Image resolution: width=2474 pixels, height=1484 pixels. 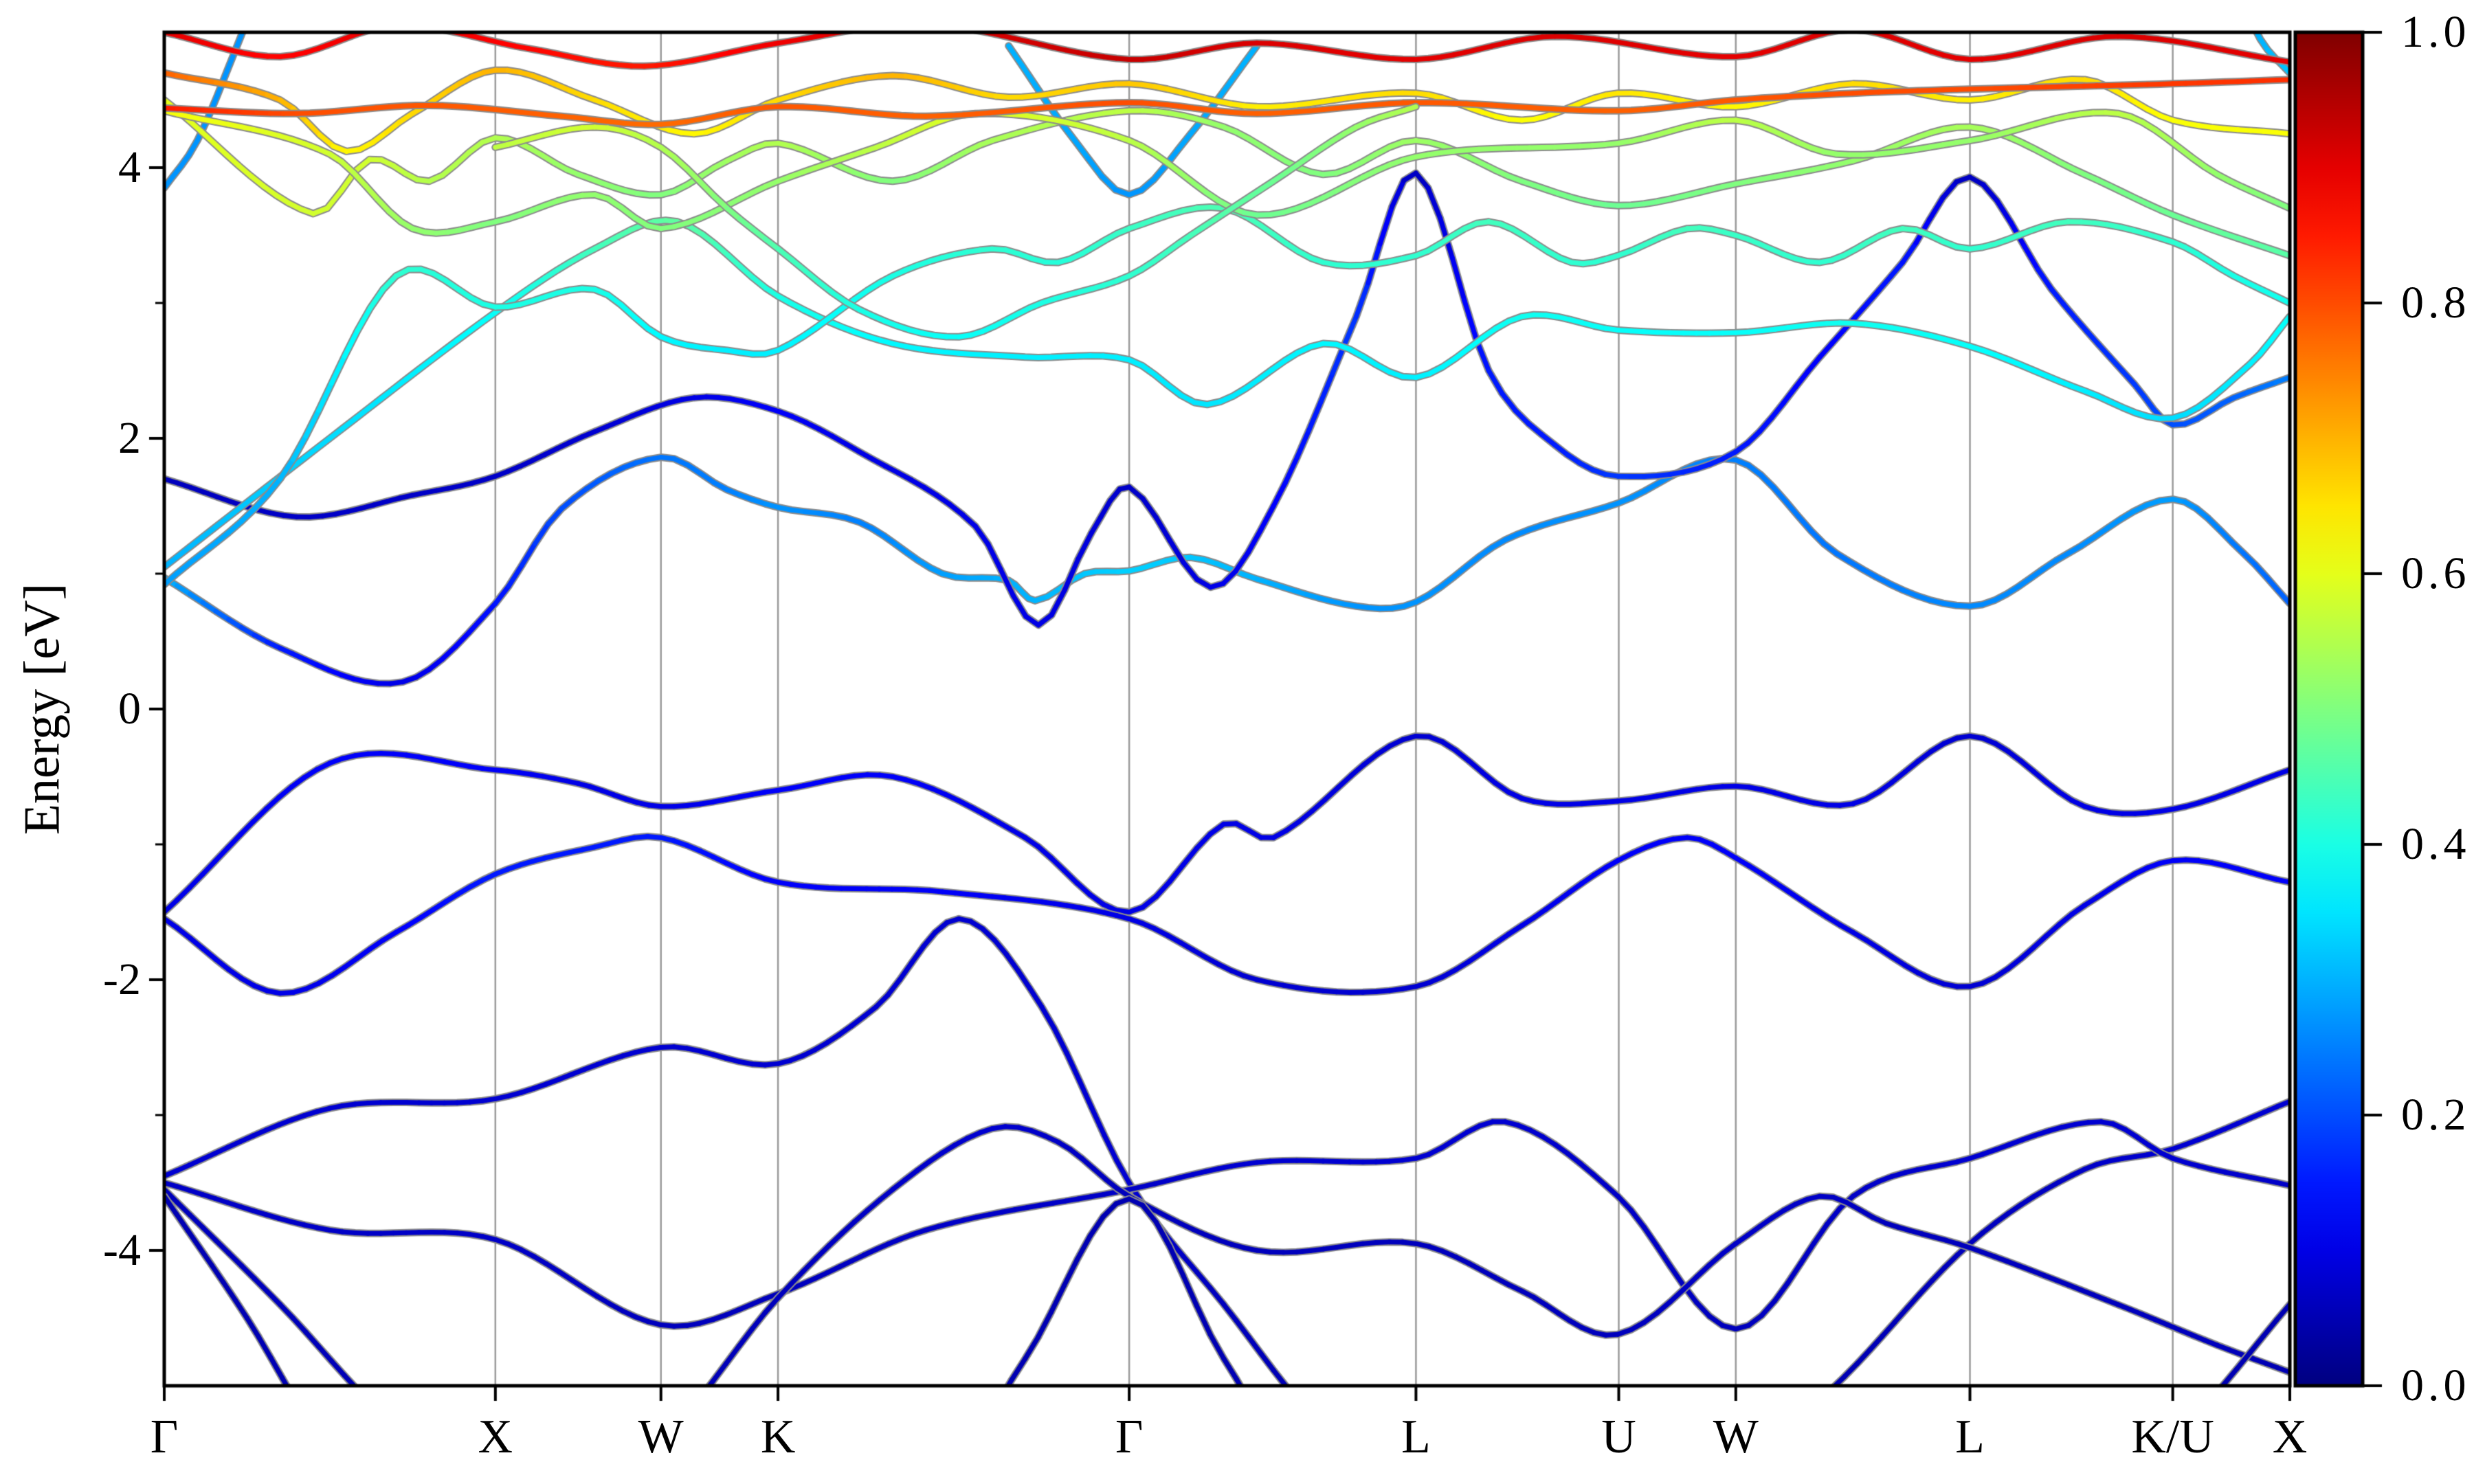 I want to click on x-tick-label-4: Γ, so click(x=1129, y=1436).